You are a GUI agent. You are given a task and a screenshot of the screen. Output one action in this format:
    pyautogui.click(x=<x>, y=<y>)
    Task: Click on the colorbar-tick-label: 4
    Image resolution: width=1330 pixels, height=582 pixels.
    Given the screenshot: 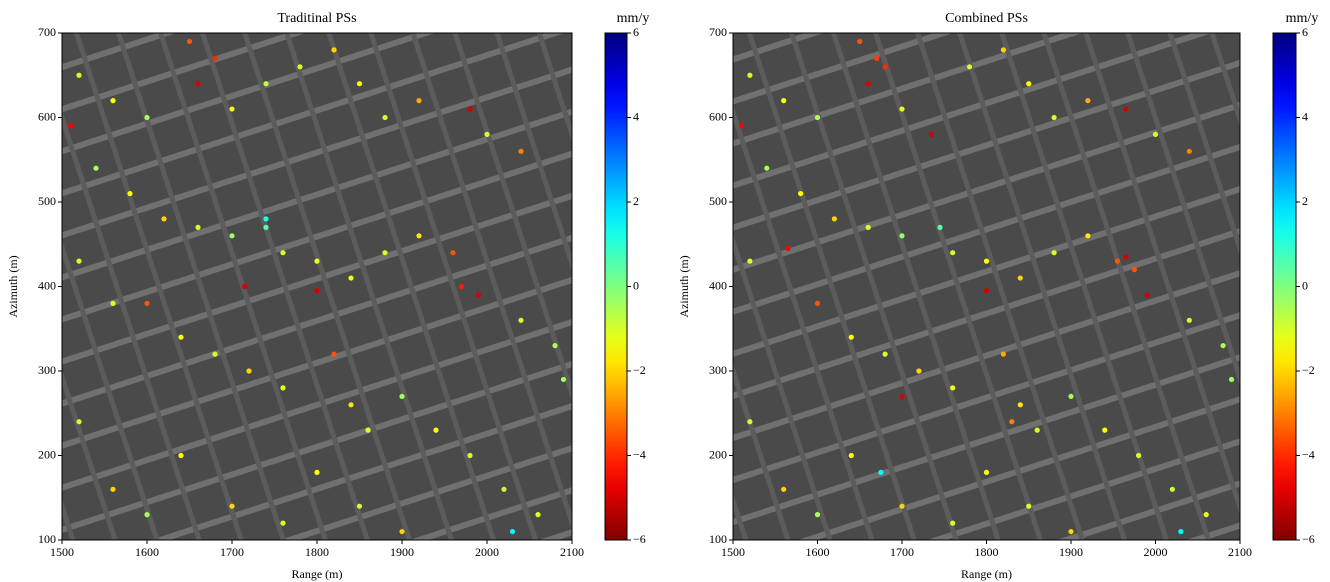 What is the action you would take?
    pyautogui.click(x=1305, y=116)
    